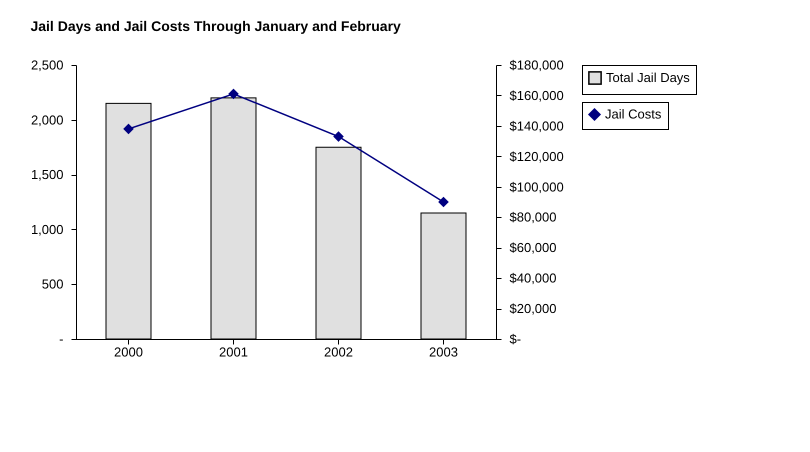 The height and width of the screenshot is (452, 810). What do you see at coordinates (633, 114) in the screenshot?
I see `legend-label: Jail Costs` at bounding box center [633, 114].